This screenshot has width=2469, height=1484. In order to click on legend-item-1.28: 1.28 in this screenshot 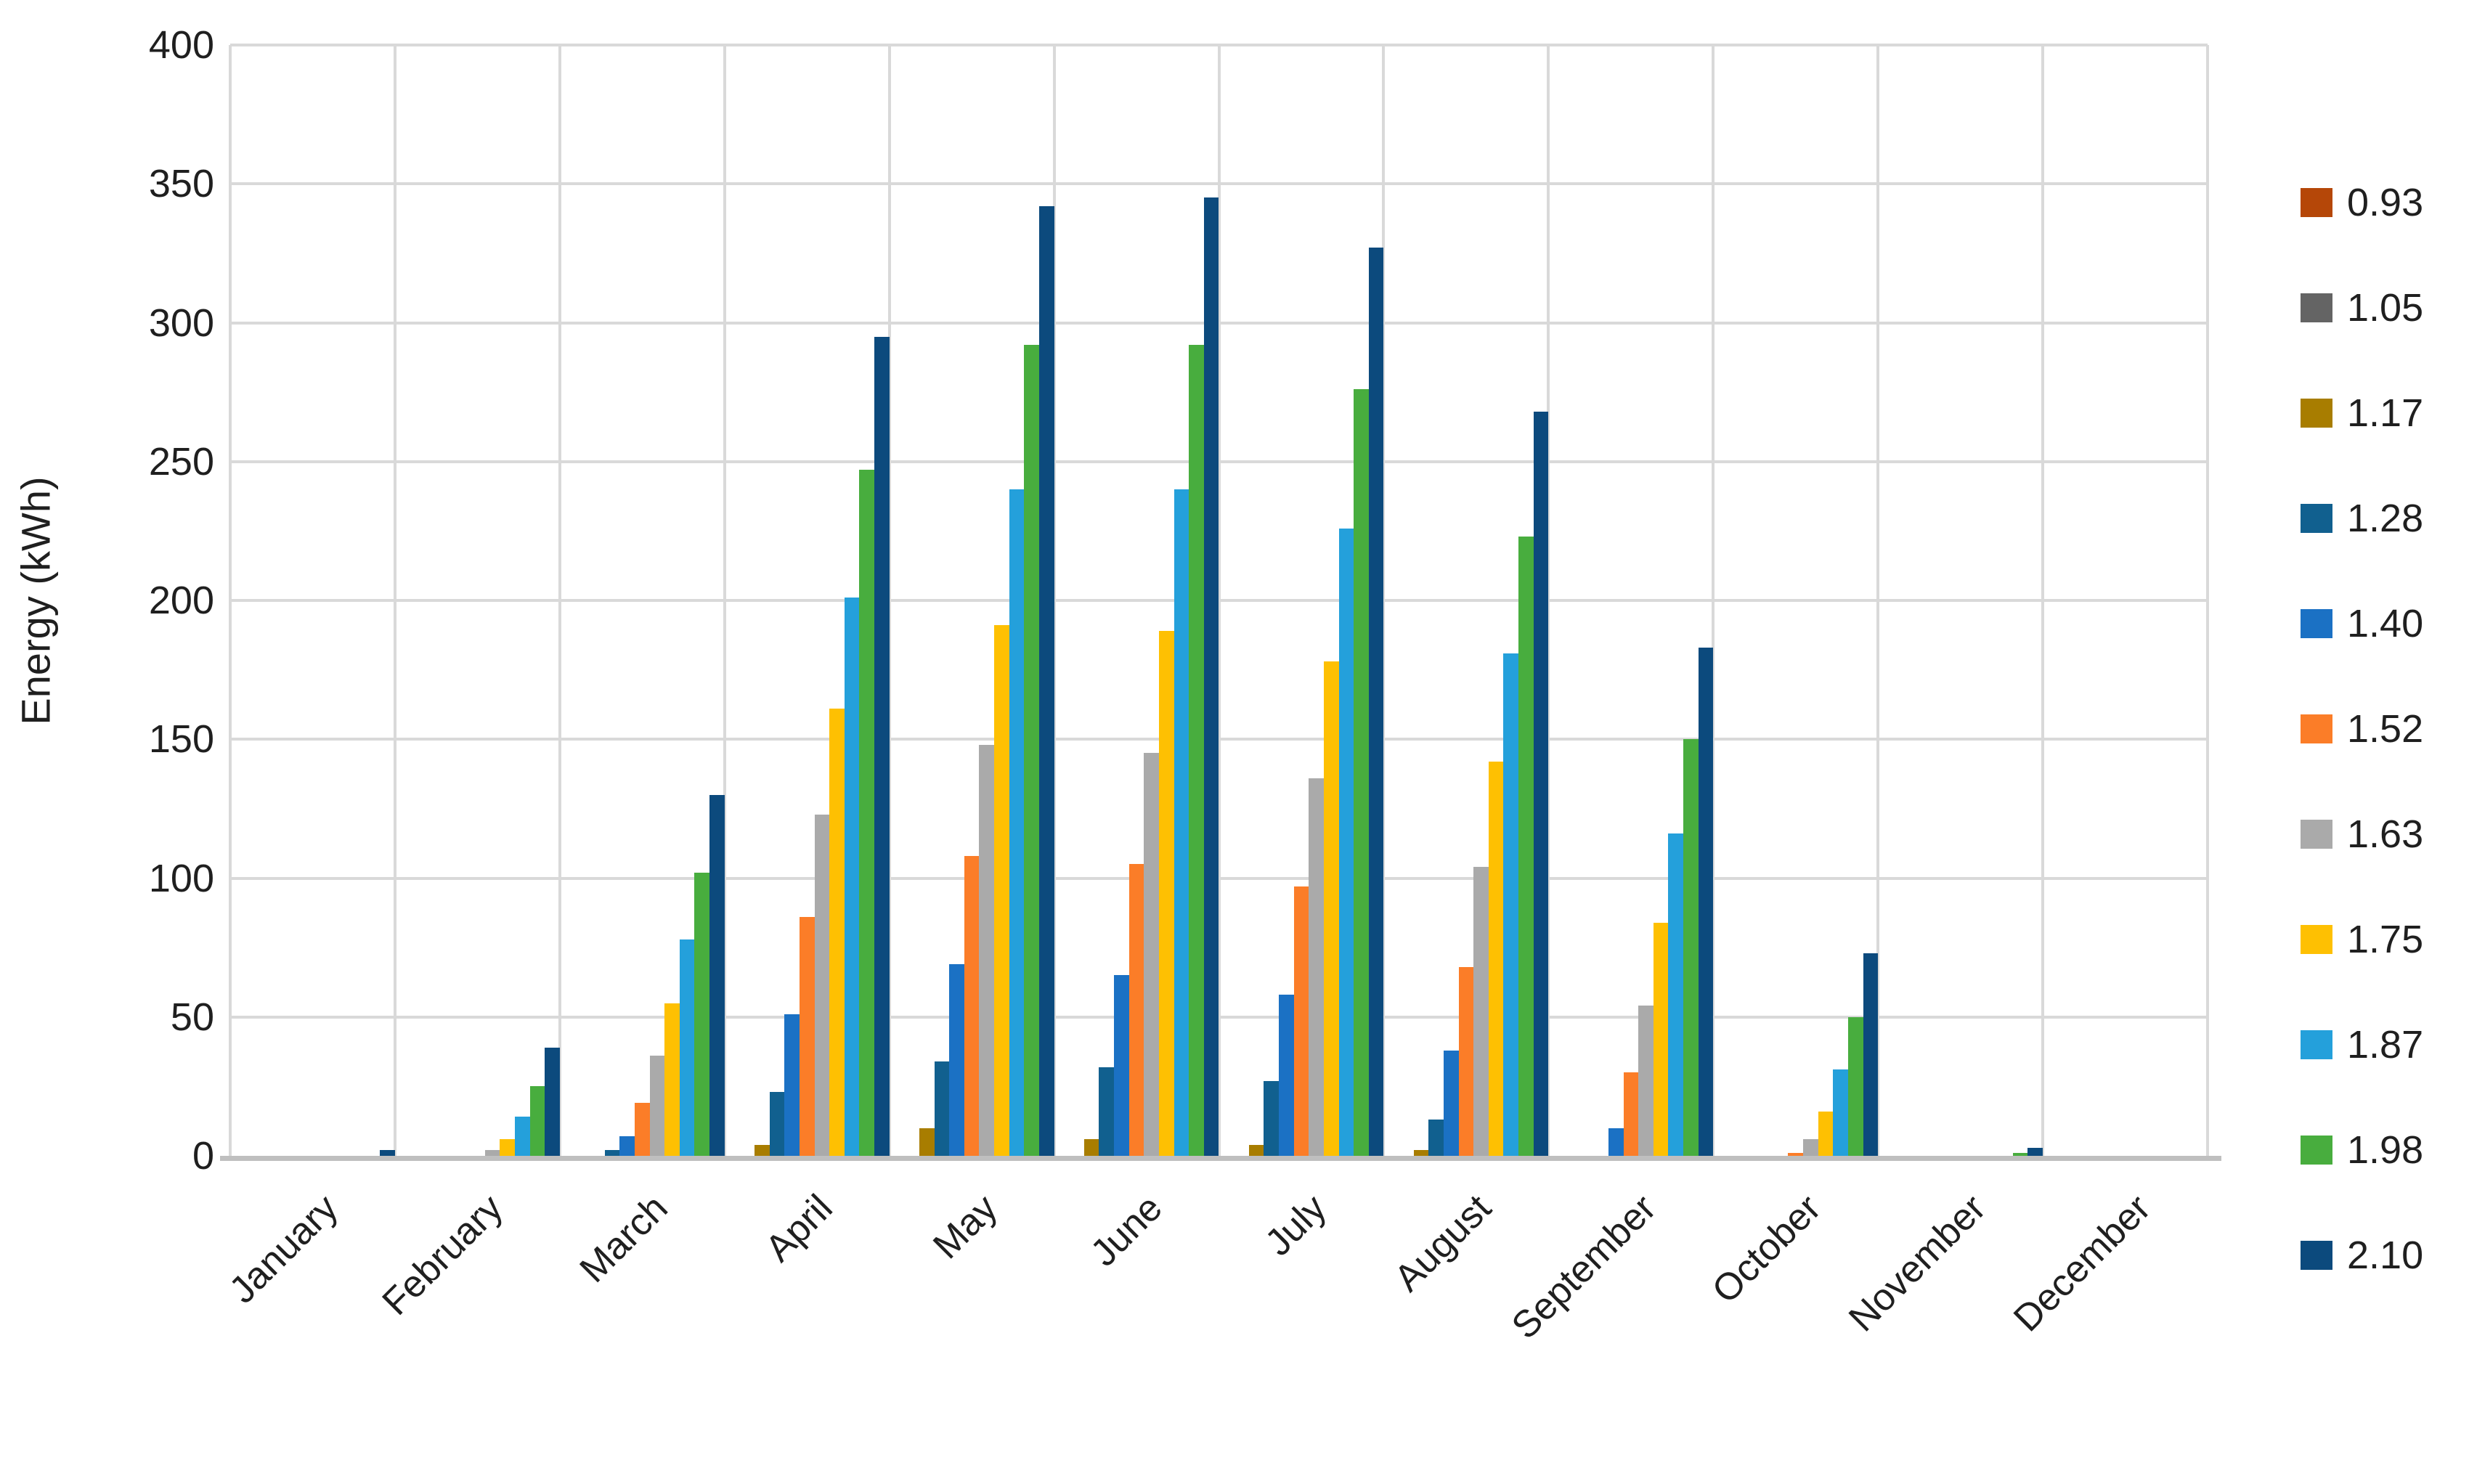, I will do `click(2362, 518)`.